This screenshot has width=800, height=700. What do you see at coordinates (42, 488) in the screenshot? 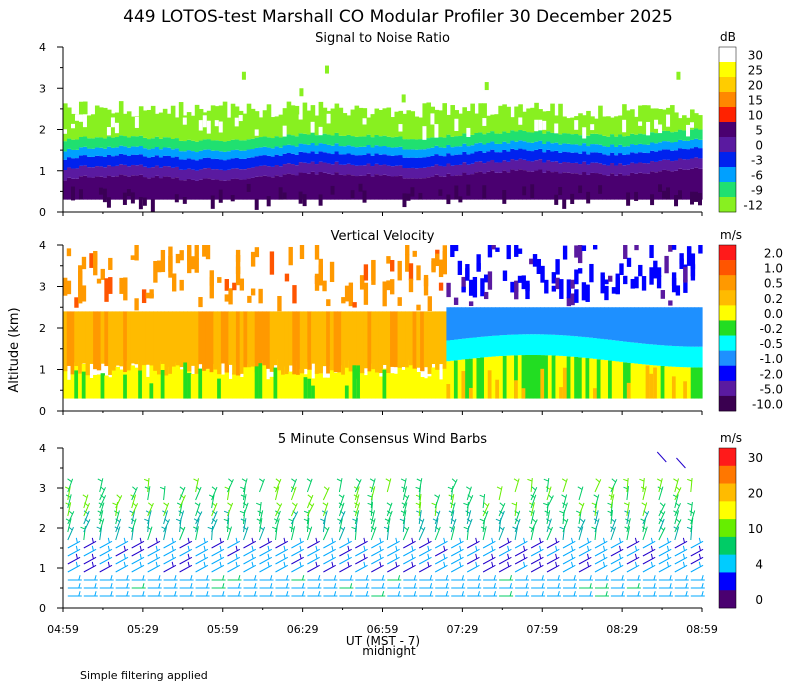
I see `y-tick-label: 3` at bounding box center [42, 488].